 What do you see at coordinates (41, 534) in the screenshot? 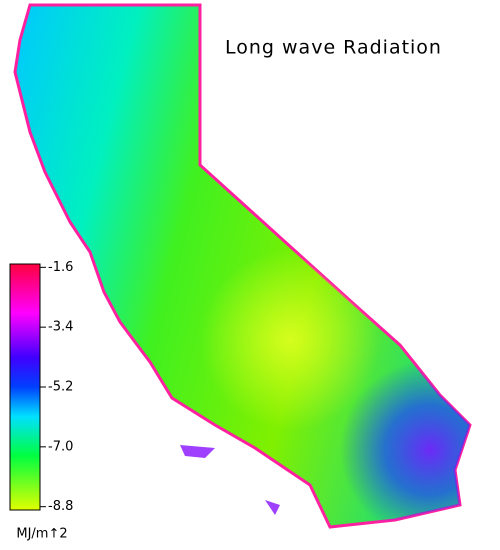
I see `colorbar-unit: MJ/m↑2` at bounding box center [41, 534].